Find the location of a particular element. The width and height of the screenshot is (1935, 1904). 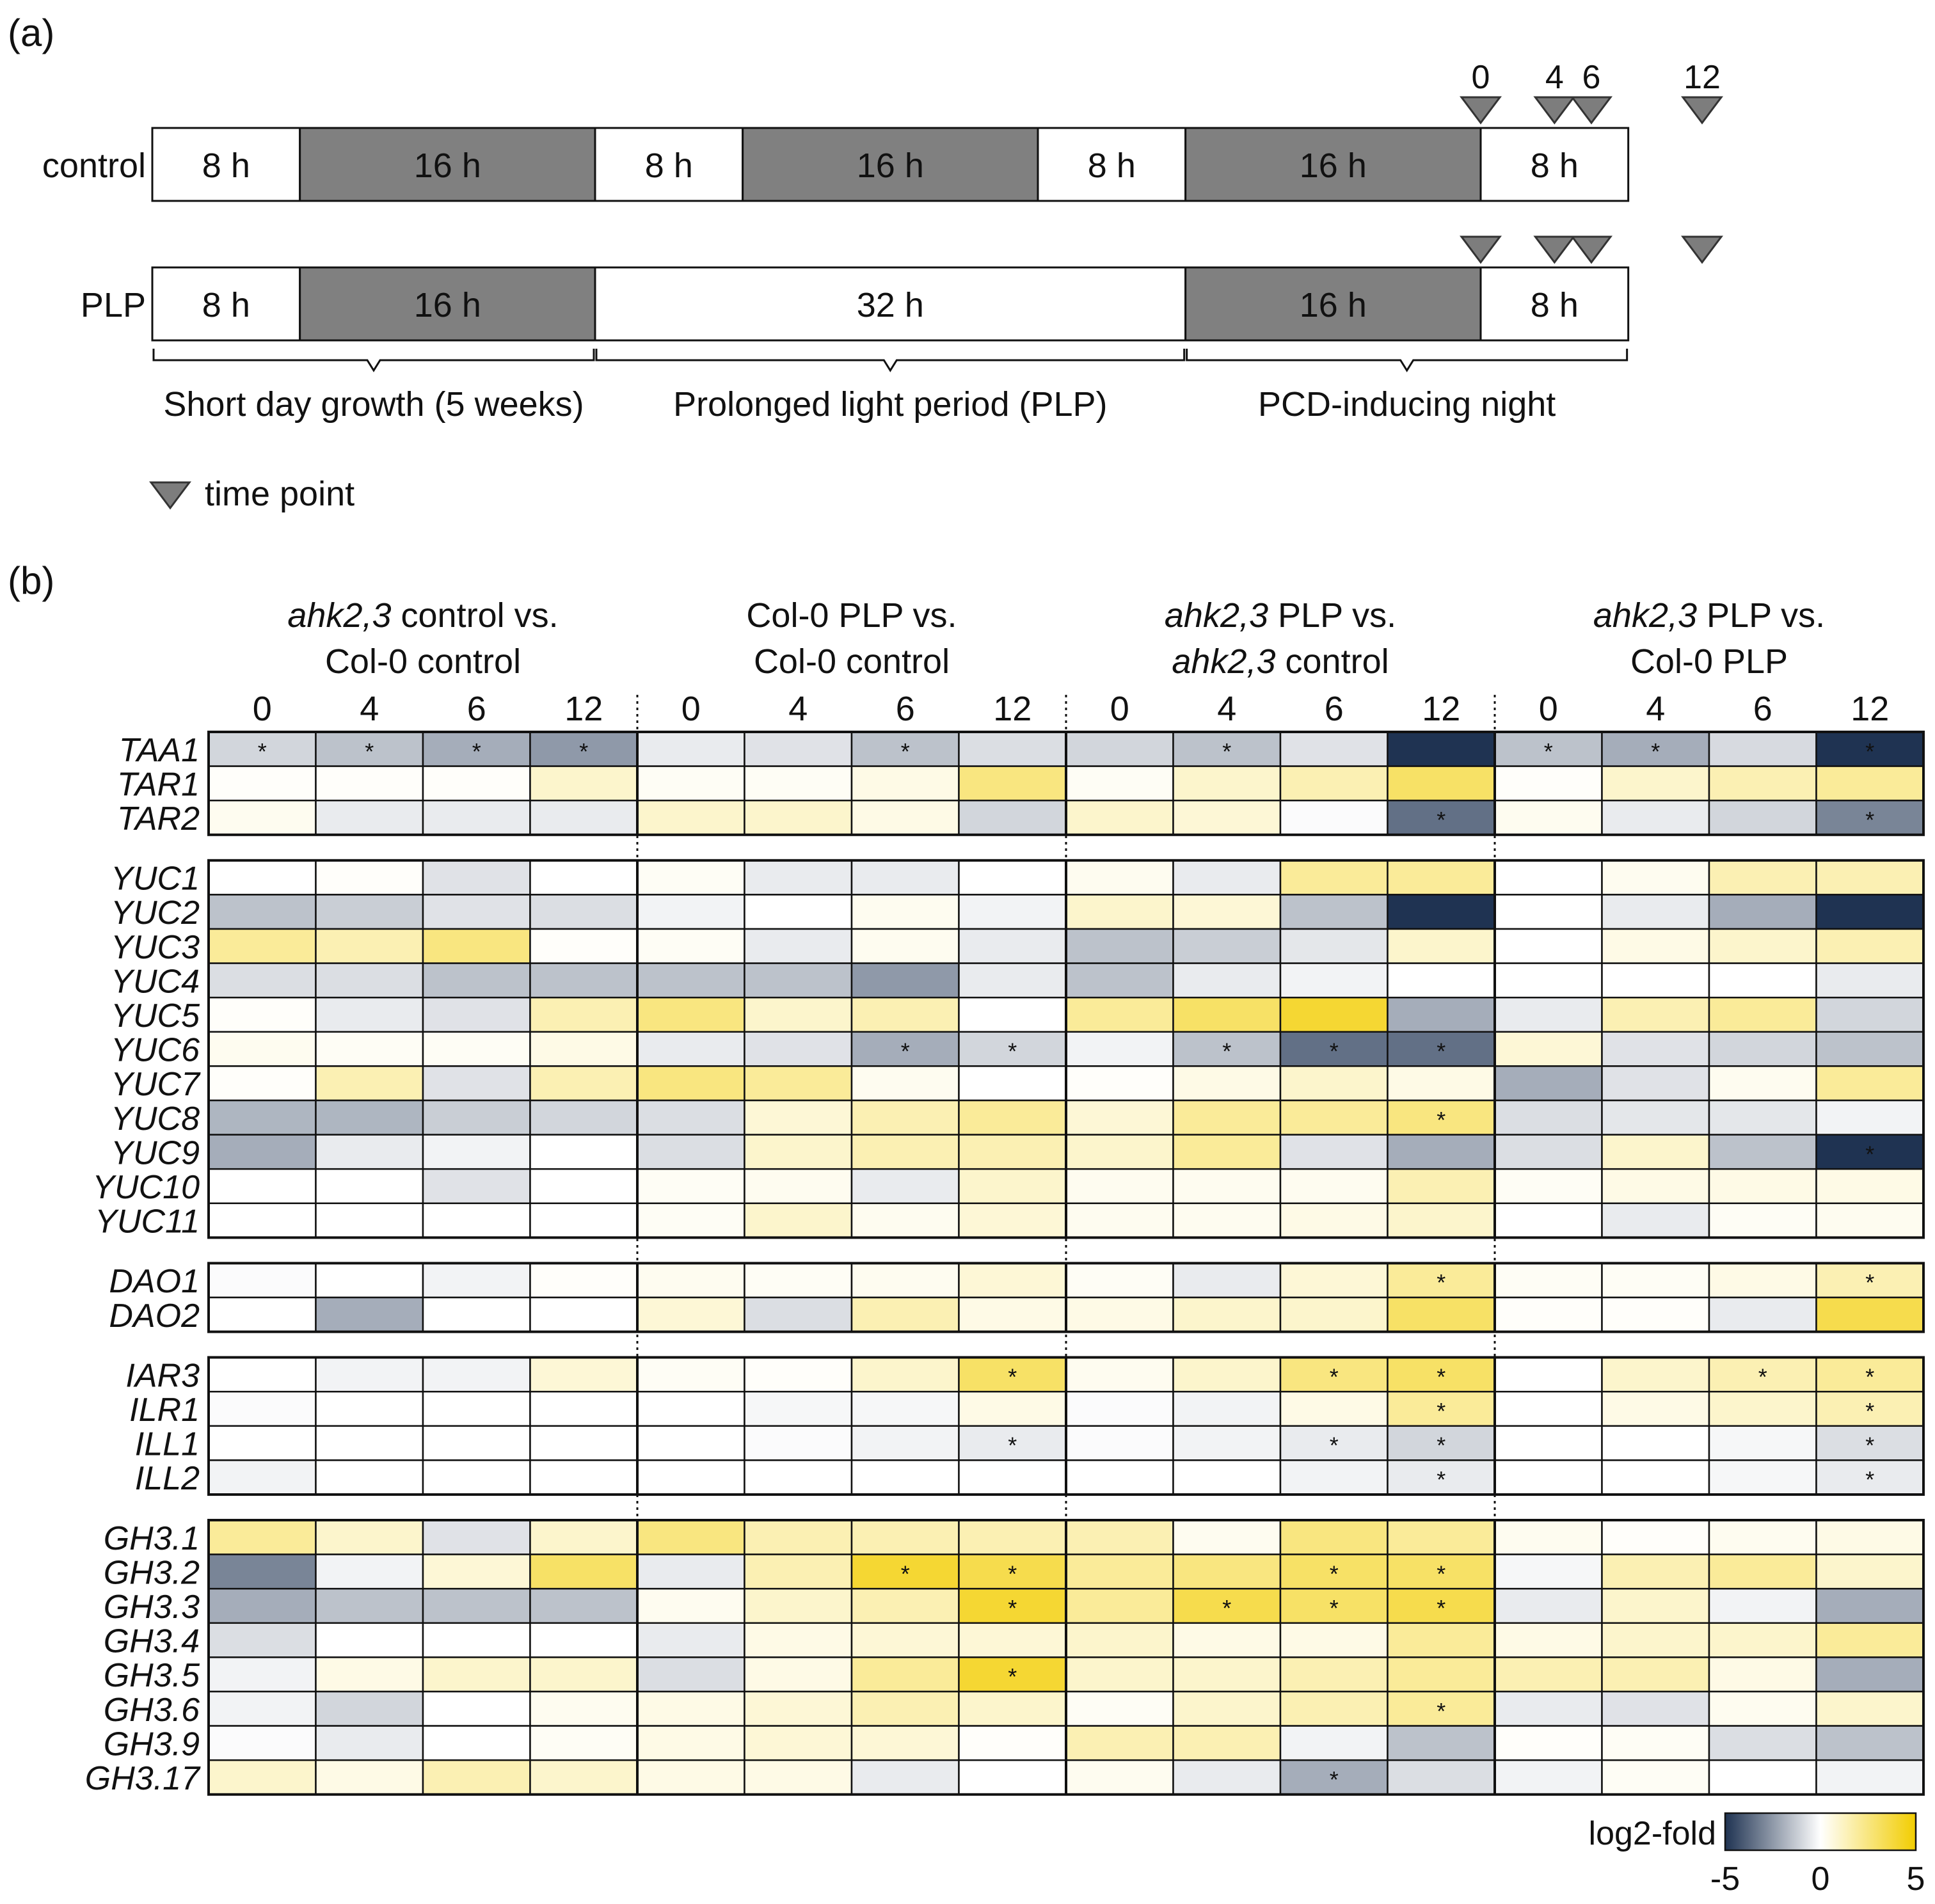

comparison-title-line2-part: control is located at coordinates (1332, 661).